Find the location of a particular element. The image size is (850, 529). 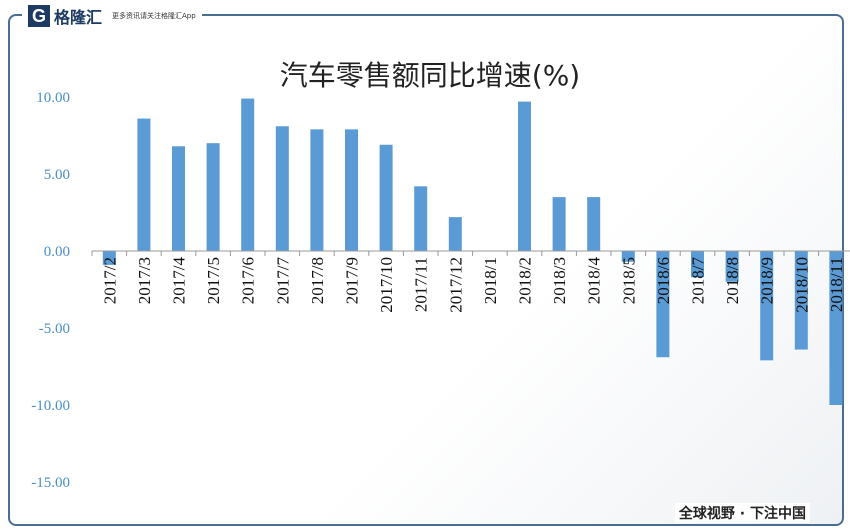

y-tick-label: -5.00 is located at coordinates (54, 329).